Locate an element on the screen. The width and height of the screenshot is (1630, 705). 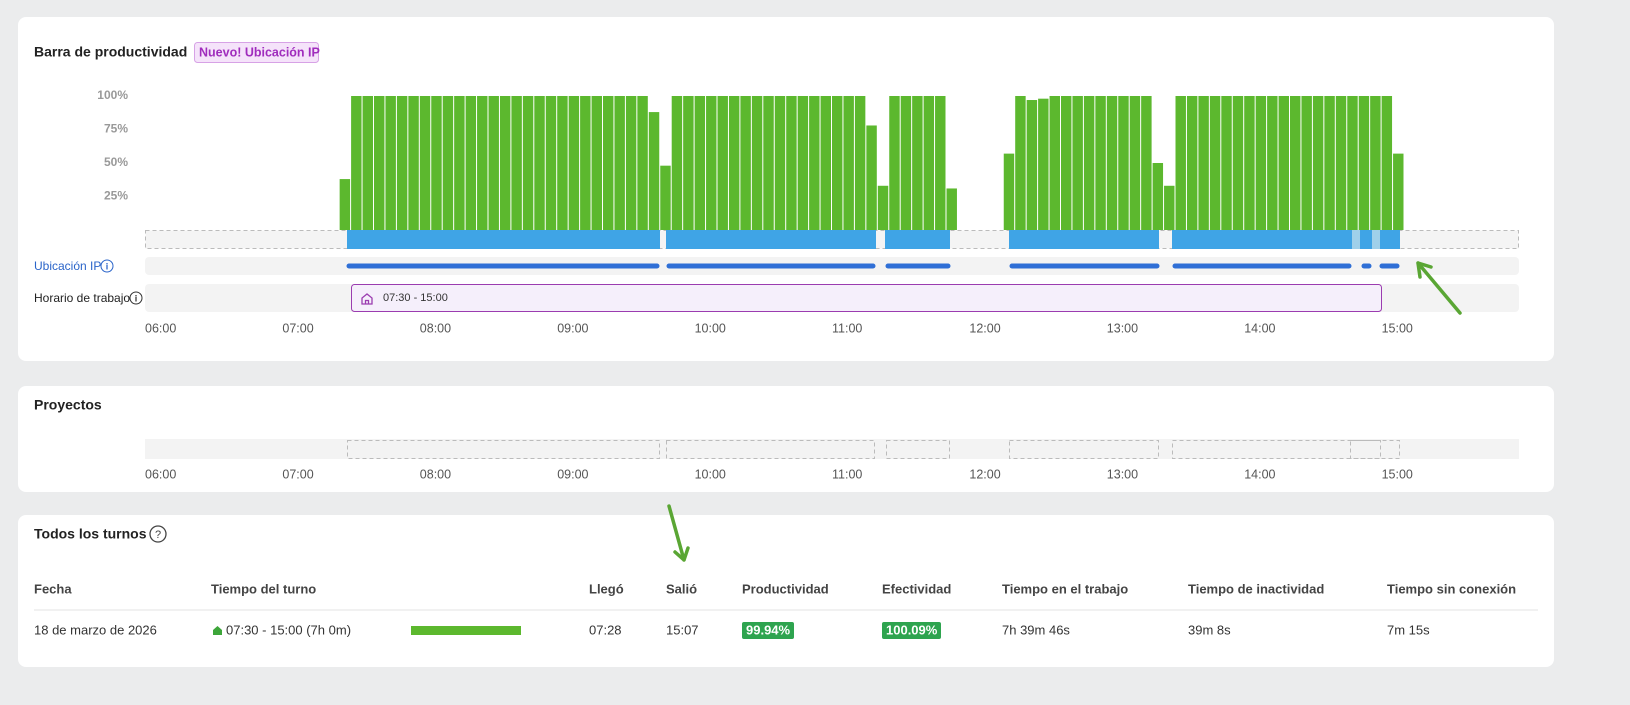
table-cell: 15:07 is located at coordinates (682, 629).